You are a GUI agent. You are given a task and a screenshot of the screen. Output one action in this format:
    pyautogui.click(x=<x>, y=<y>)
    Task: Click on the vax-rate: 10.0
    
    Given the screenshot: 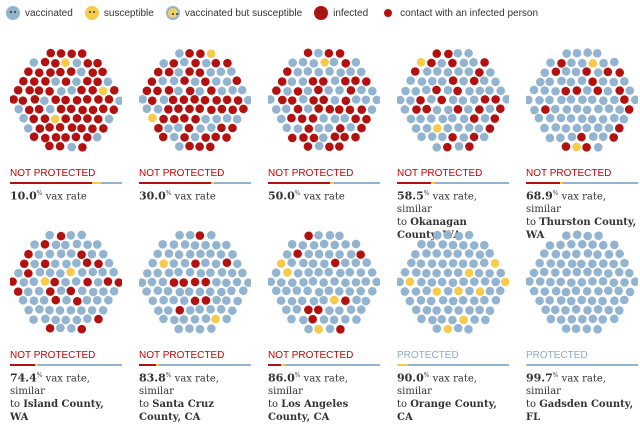 What is the action you would take?
    pyautogui.click(x=23, y=196)
    